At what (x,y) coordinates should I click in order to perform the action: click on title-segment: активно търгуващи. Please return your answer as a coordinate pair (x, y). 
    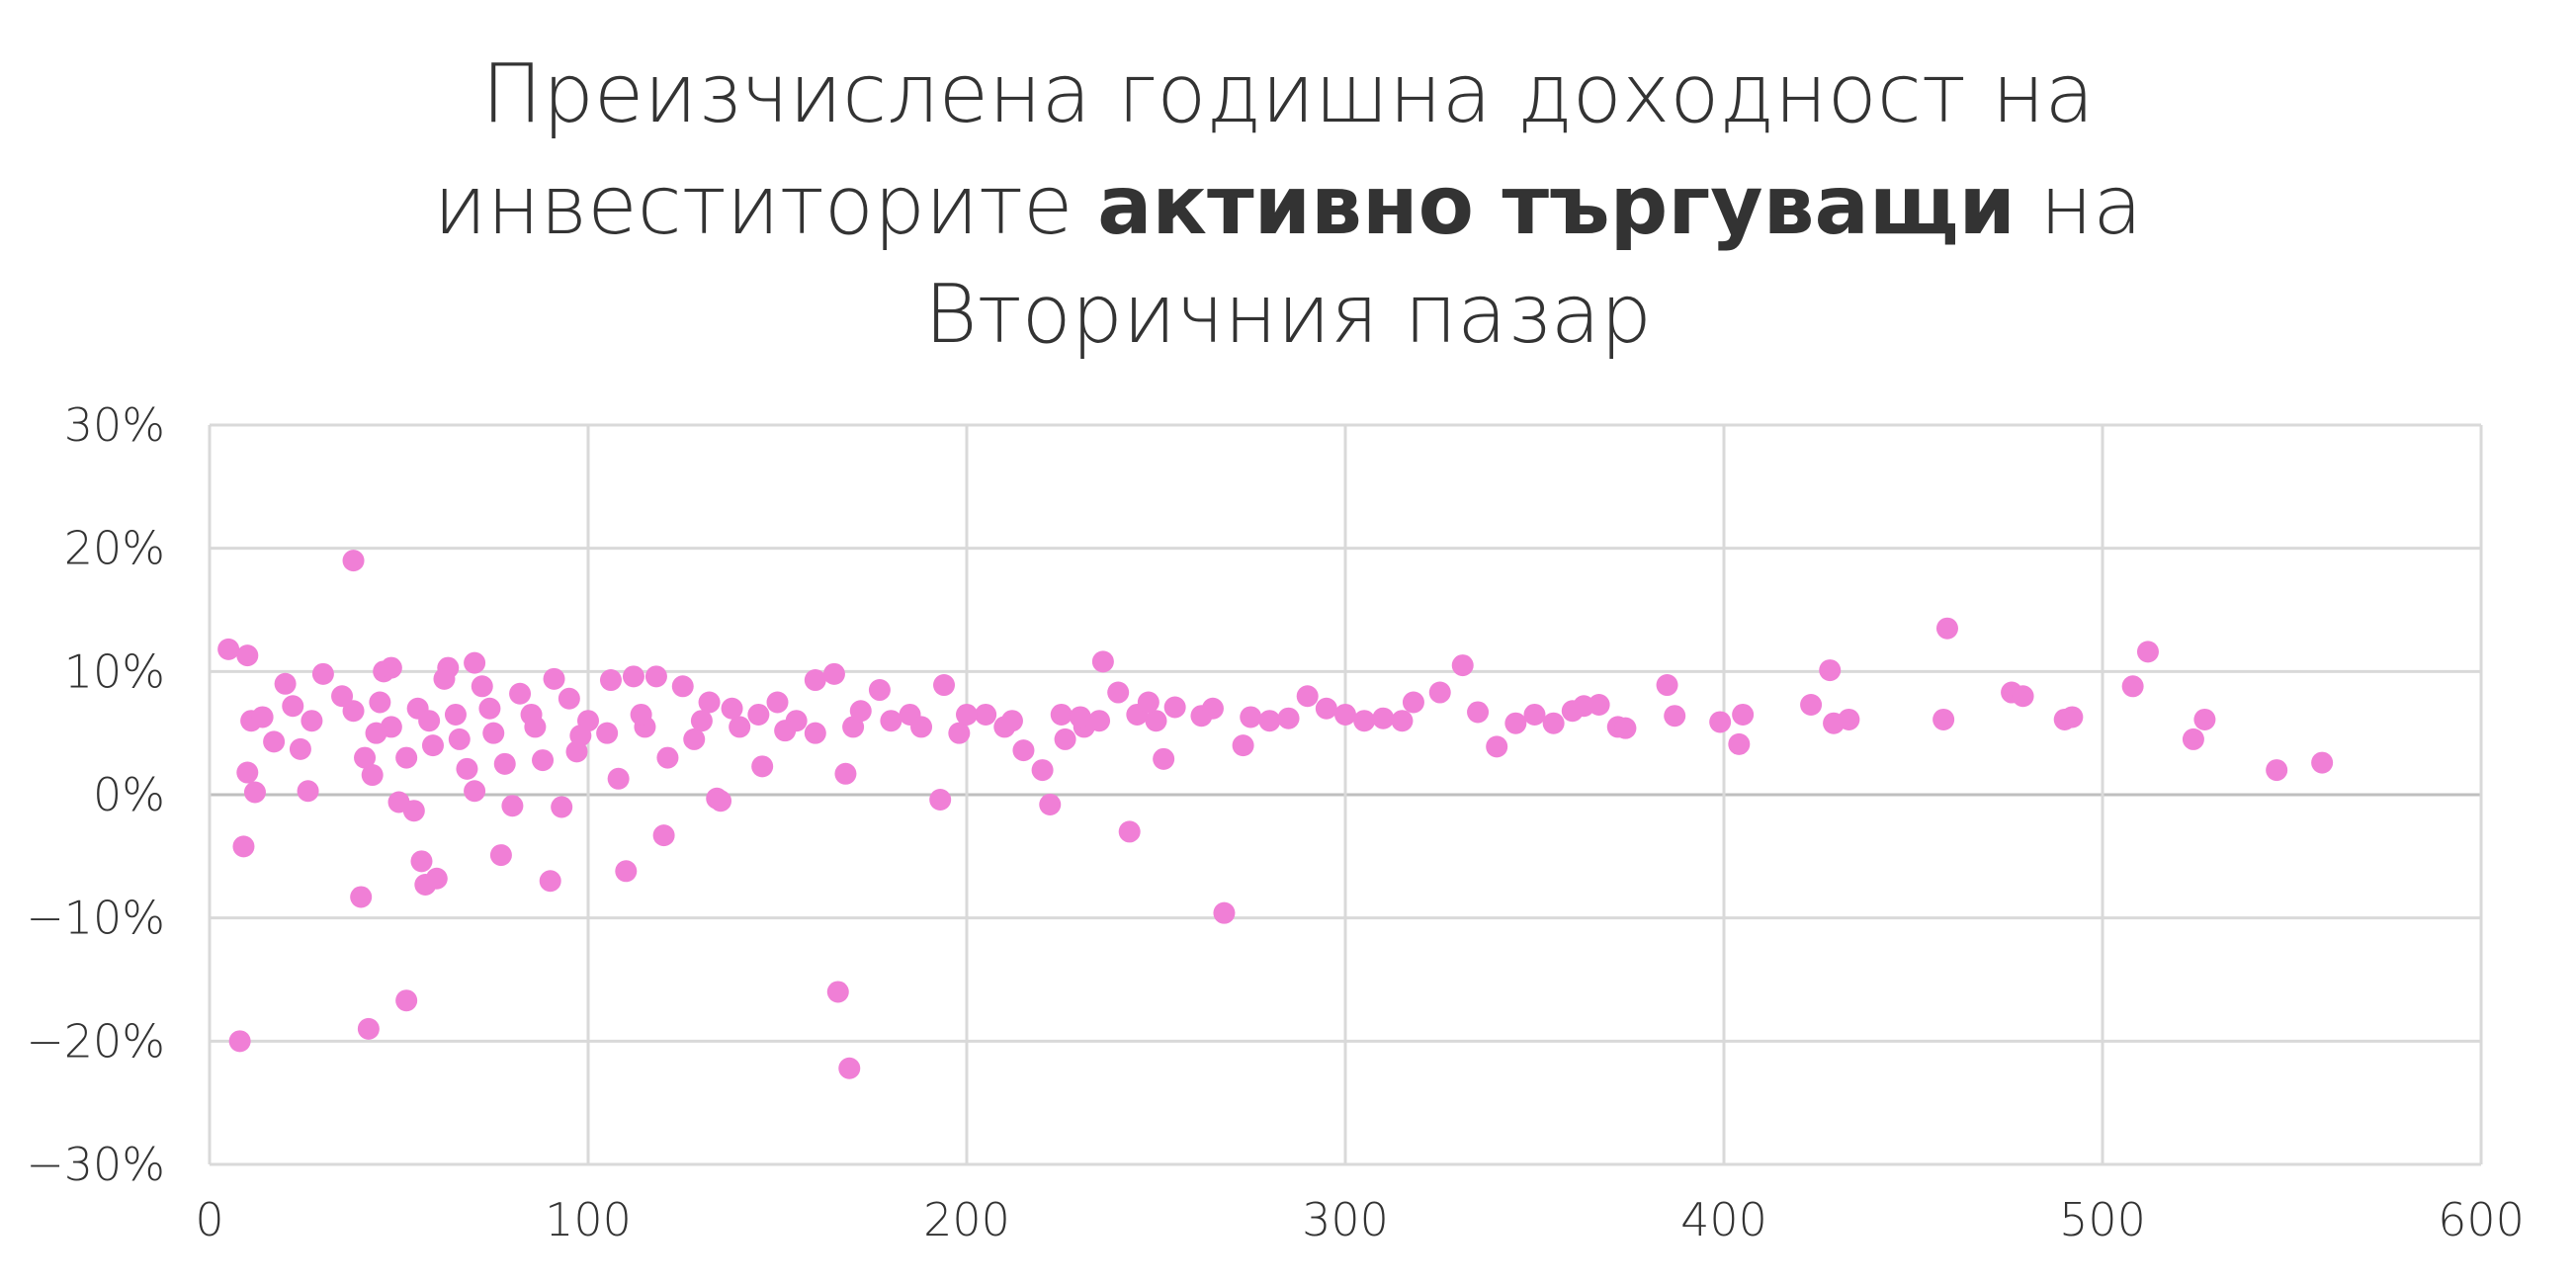
    Looking at the image, I should click on (1556, 206).